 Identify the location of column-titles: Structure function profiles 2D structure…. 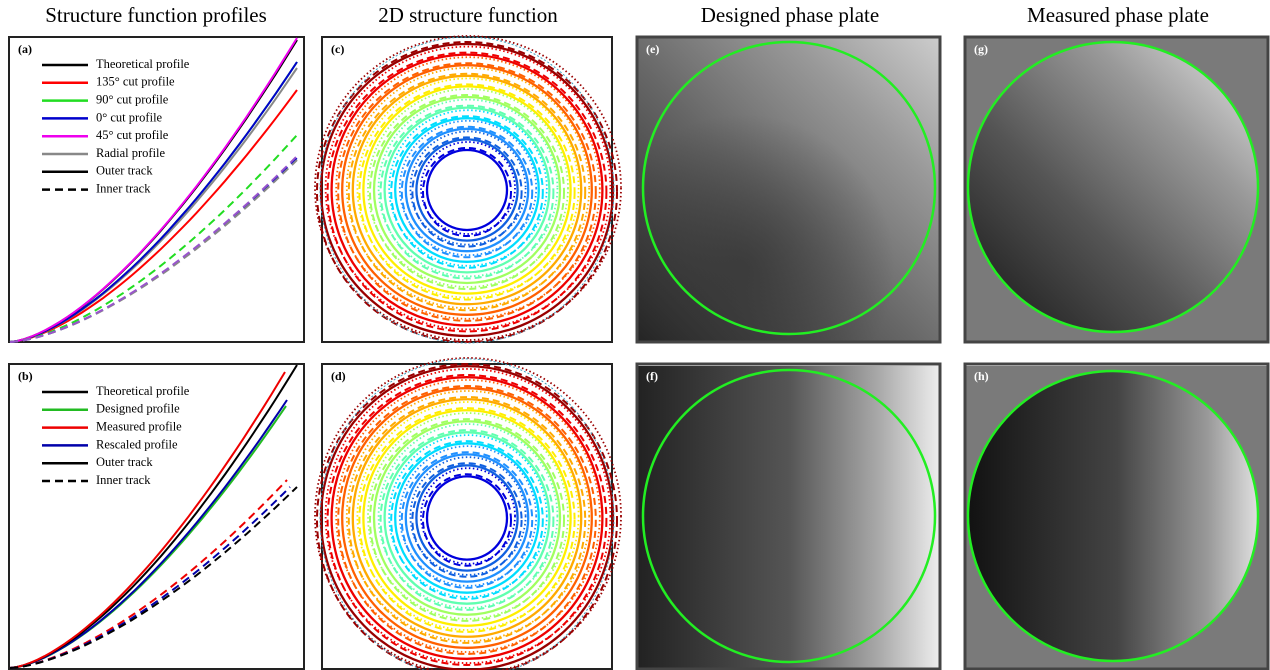
(627, 15).